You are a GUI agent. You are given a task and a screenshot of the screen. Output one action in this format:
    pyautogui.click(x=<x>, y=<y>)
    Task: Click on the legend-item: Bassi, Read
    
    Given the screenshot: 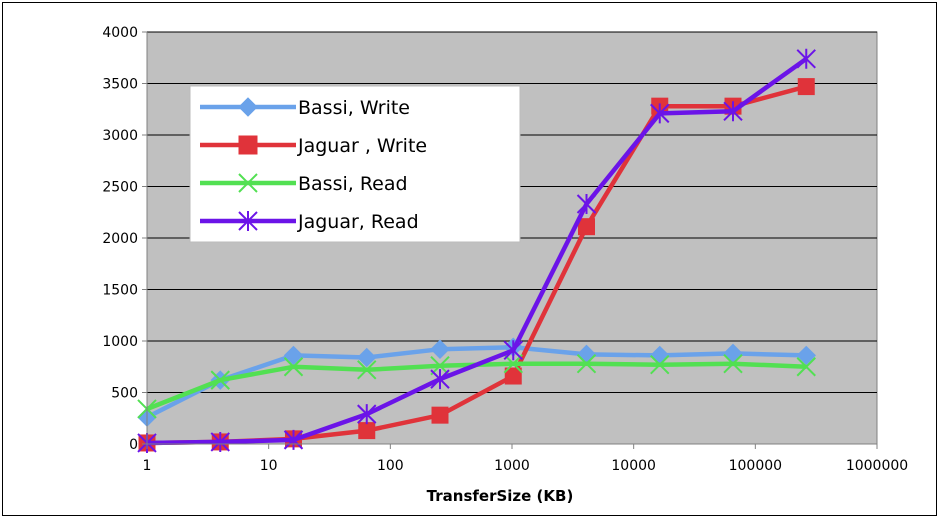 What is the action you would take?
    pyautogui.click(x=304, y=184)
    